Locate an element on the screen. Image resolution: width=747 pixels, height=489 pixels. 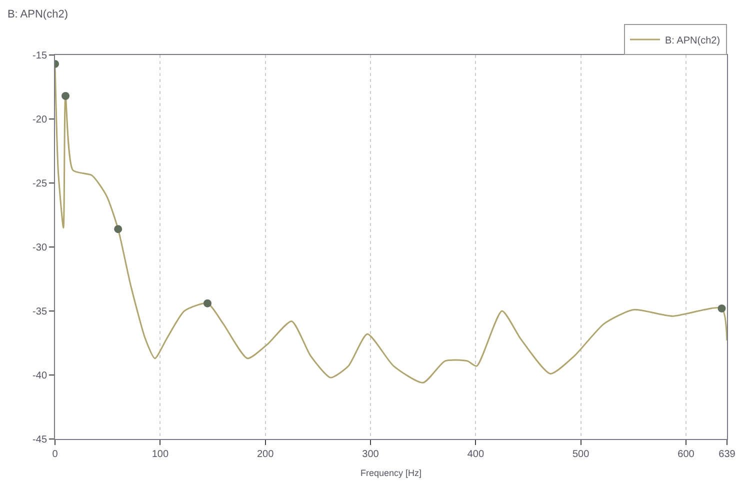
x-axis-title: Frequency [Hz] is located at coordinates (391, 473).